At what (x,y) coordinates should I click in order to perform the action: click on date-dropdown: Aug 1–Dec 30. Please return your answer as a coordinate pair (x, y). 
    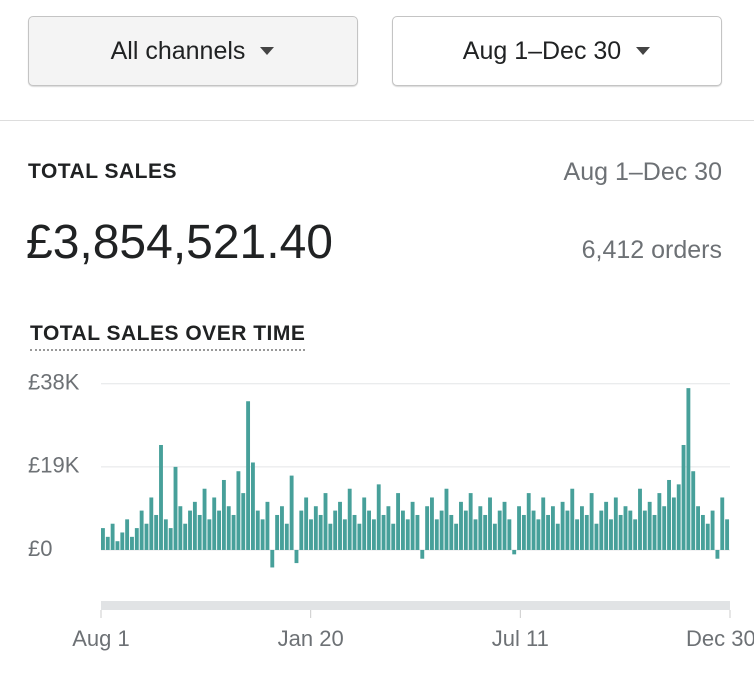
    Looking at the image, I should click on (557, 51).